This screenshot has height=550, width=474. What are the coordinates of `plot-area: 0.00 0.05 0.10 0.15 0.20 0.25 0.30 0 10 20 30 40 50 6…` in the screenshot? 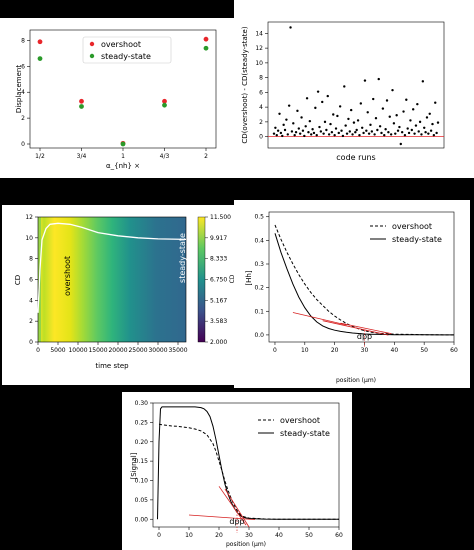 It's located at (239, 469).